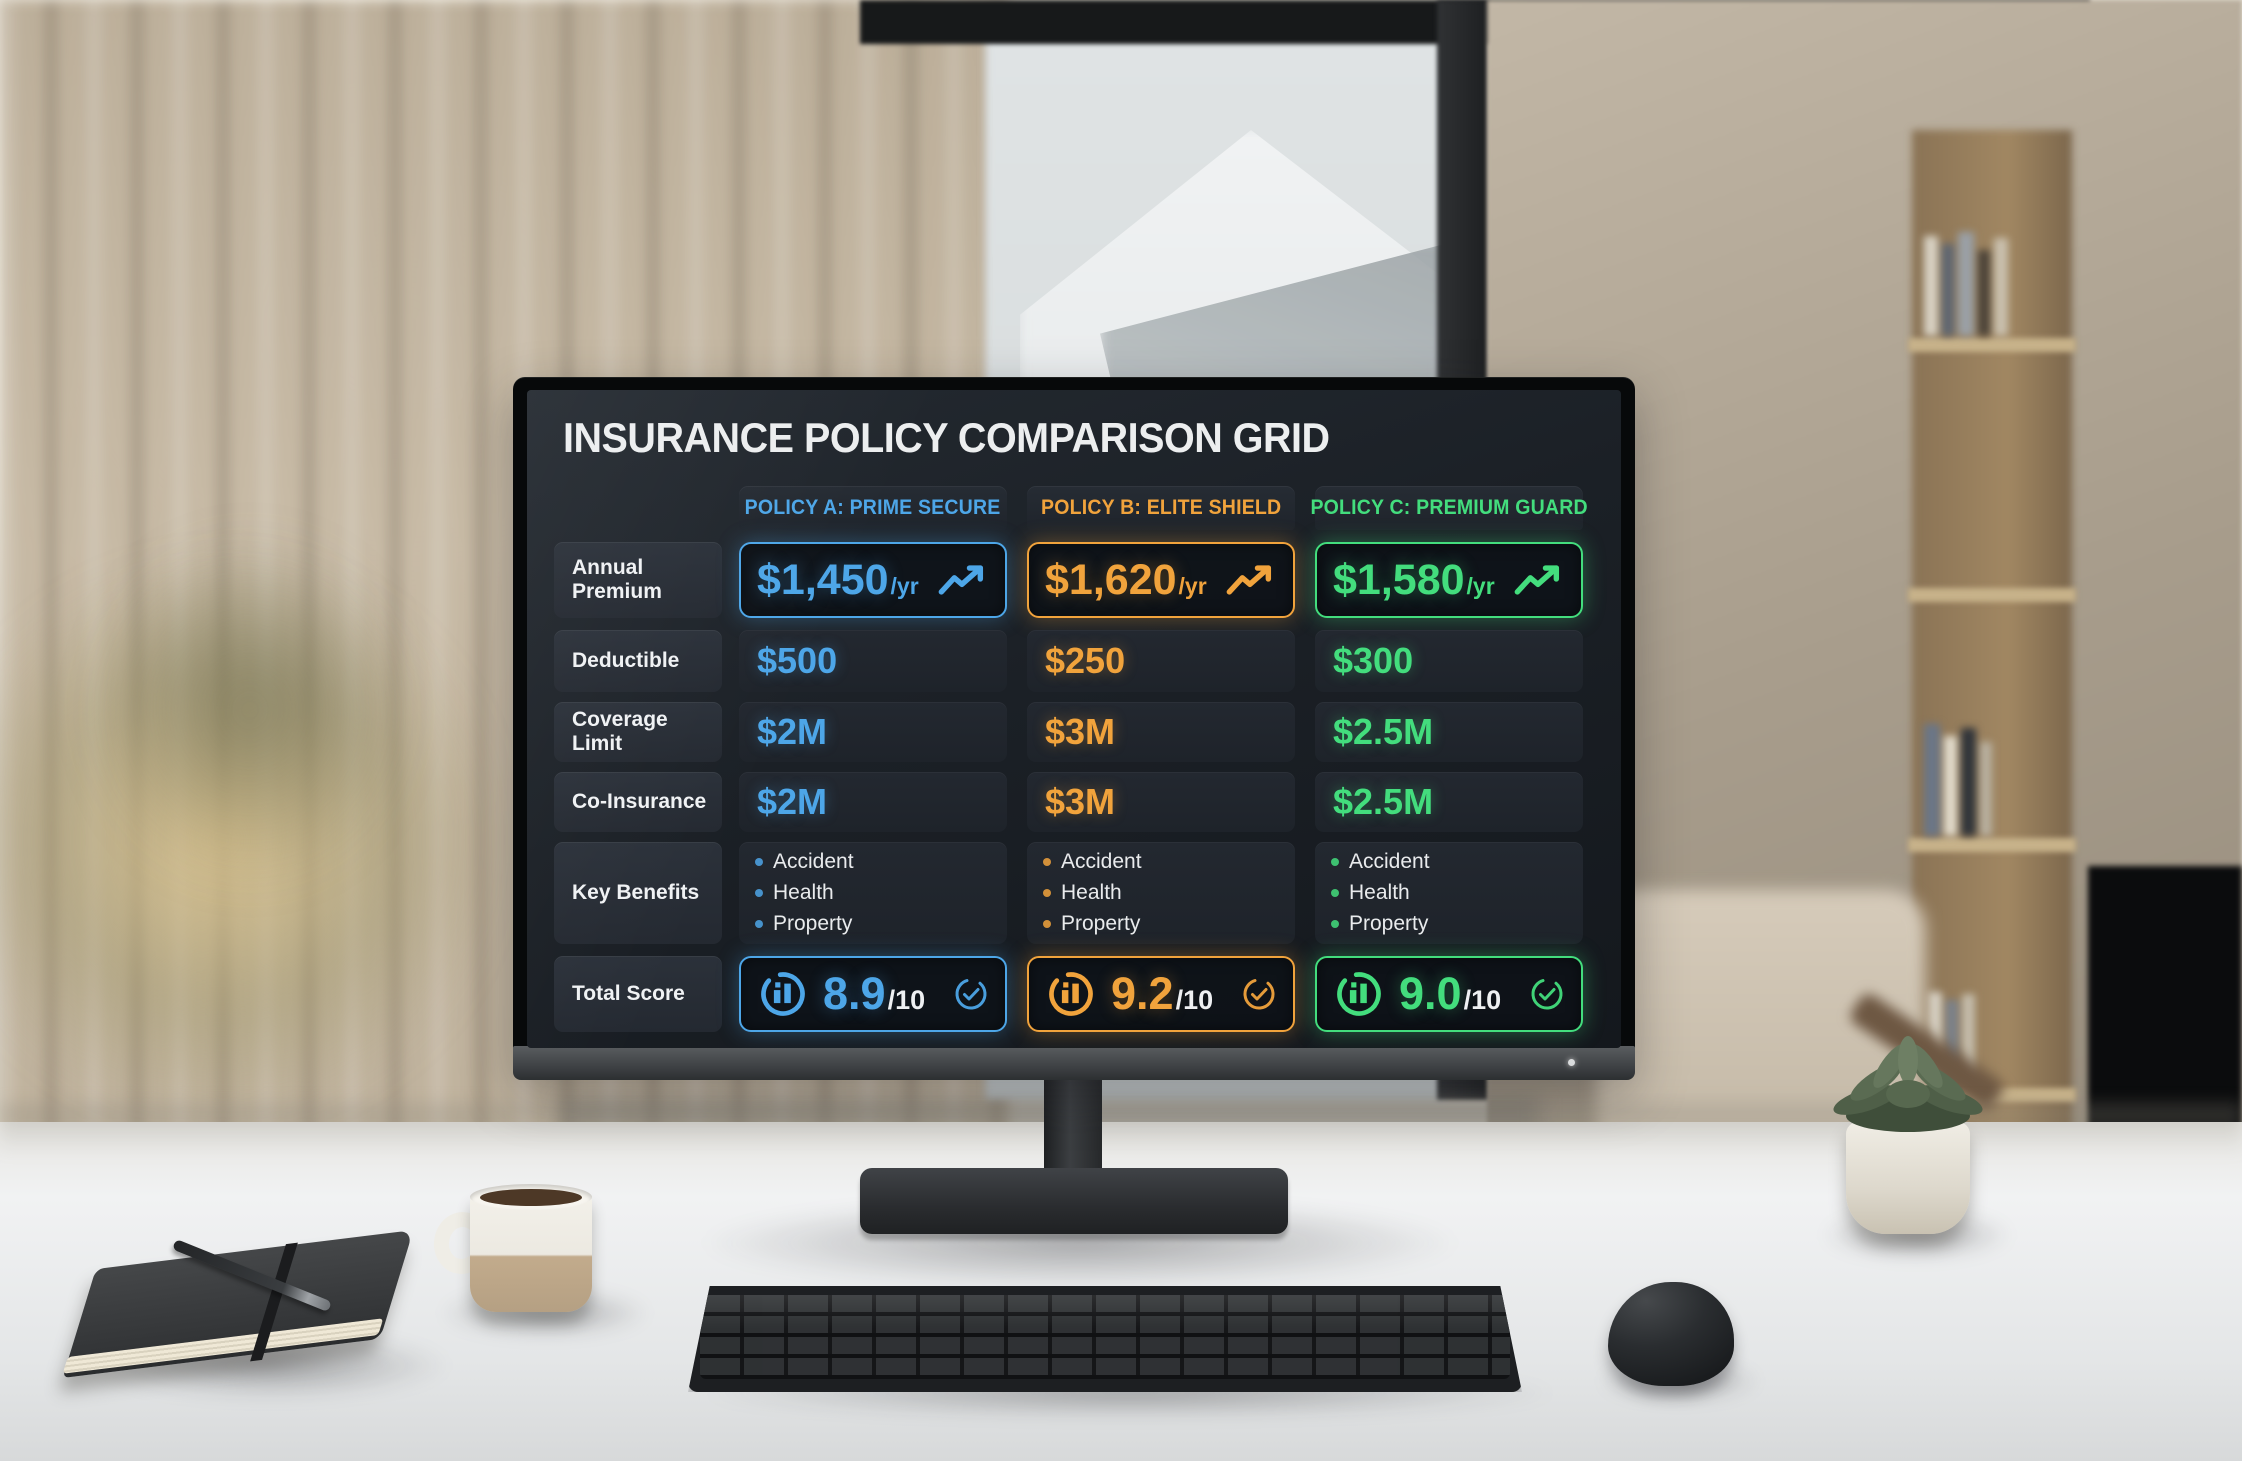 The width and height of the screenshot is (2242, 1461). I want to click on total-score-row: Total Score 8.9 /10 9.2 /10 9.0 /10, so click(1074, 994).